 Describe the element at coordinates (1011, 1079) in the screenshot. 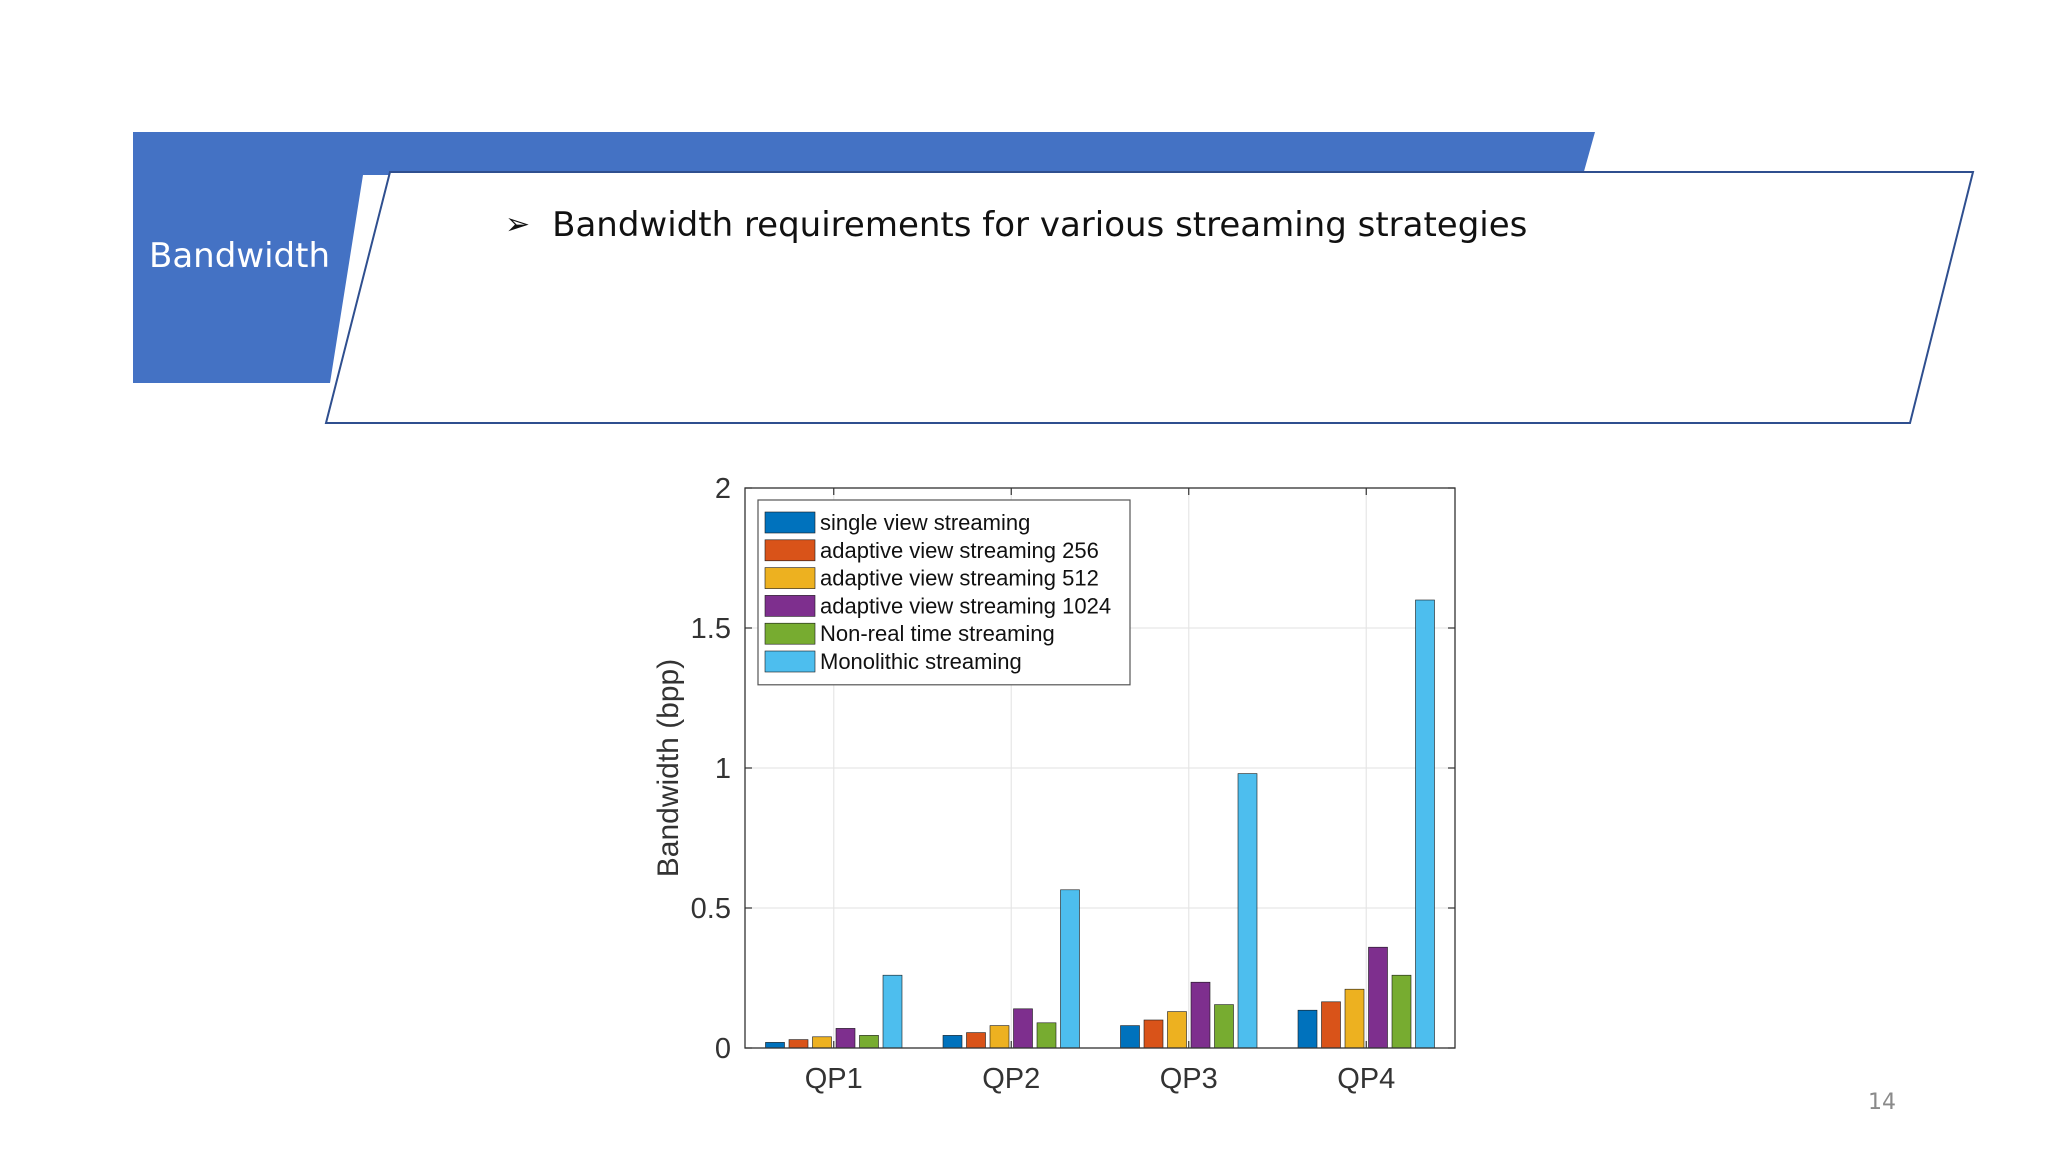

I see `x-tick-label: QP2` at that location.